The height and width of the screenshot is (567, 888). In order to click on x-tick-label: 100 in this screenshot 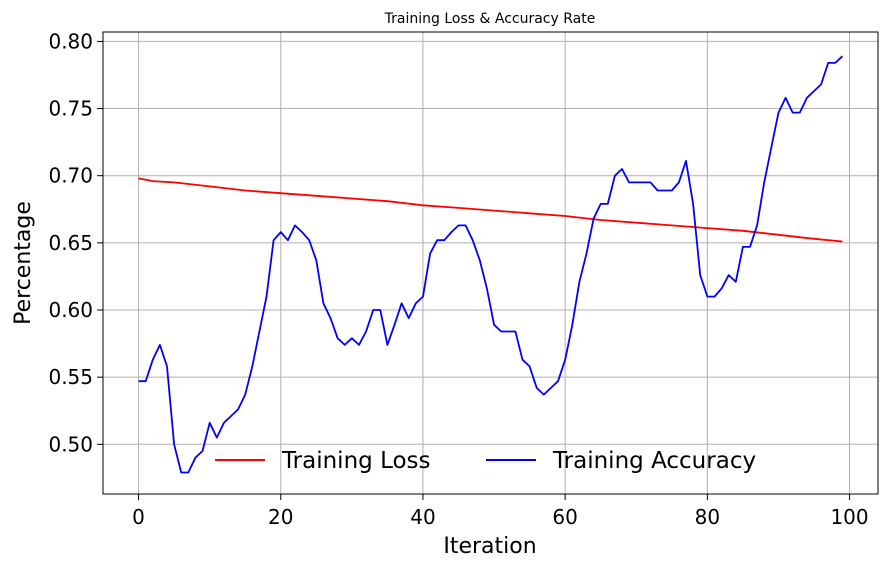, I will do `click(849, 517)`.